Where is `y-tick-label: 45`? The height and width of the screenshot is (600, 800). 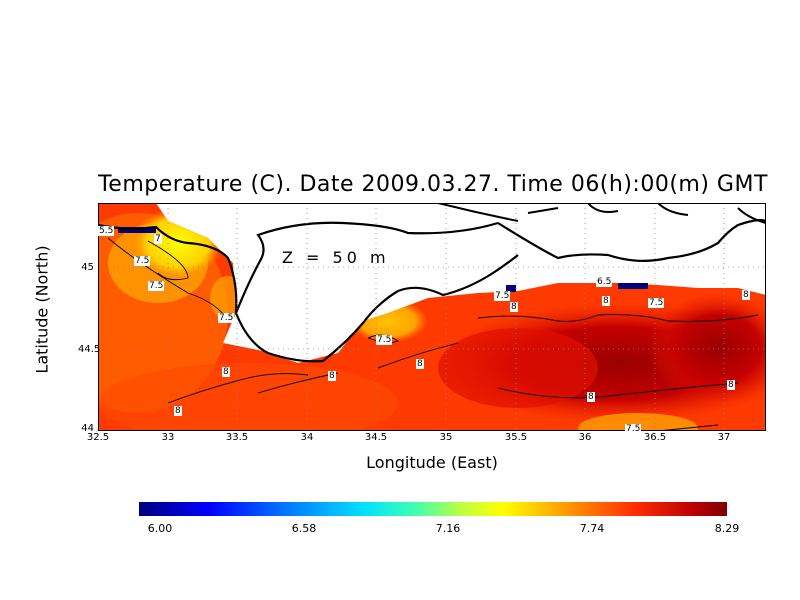 y-tick-label: 45 is located at coordinates (87, 267).